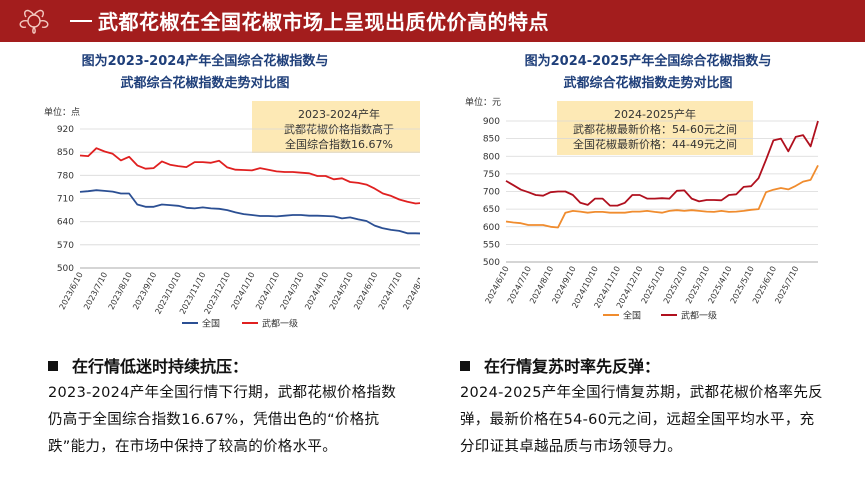 This screenshot has height=480, width=865. Describe the element at coordinates (292, 291) in the screenshot. I see `x-tick-label: 2024/3/10` at that location.